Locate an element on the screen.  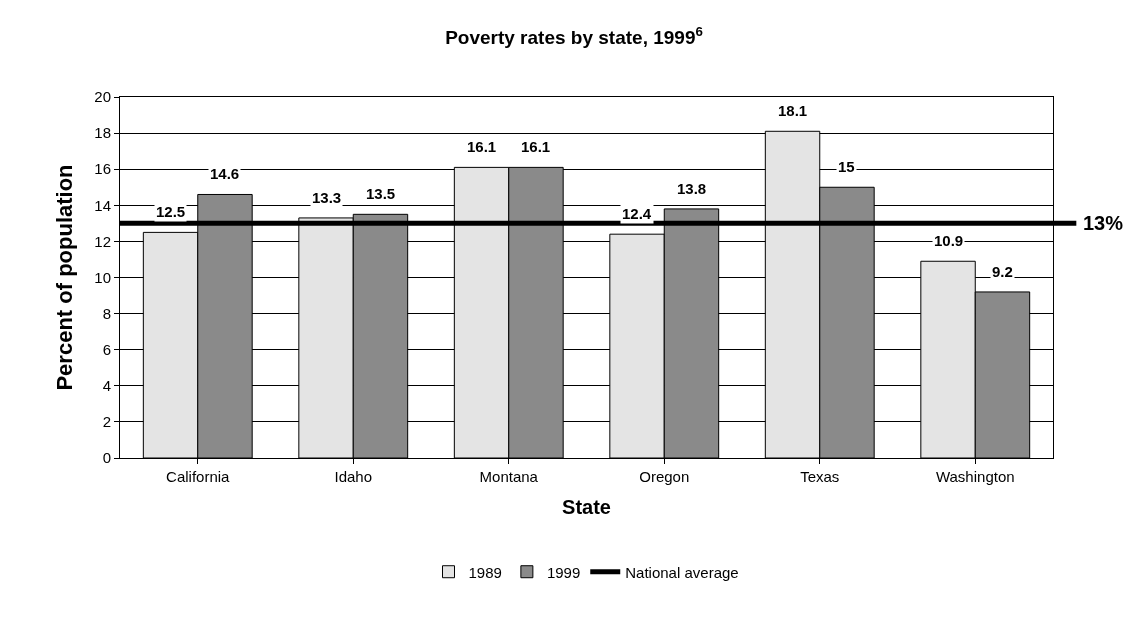
y-tick-label: 4 is located at coordinates (106, 386).